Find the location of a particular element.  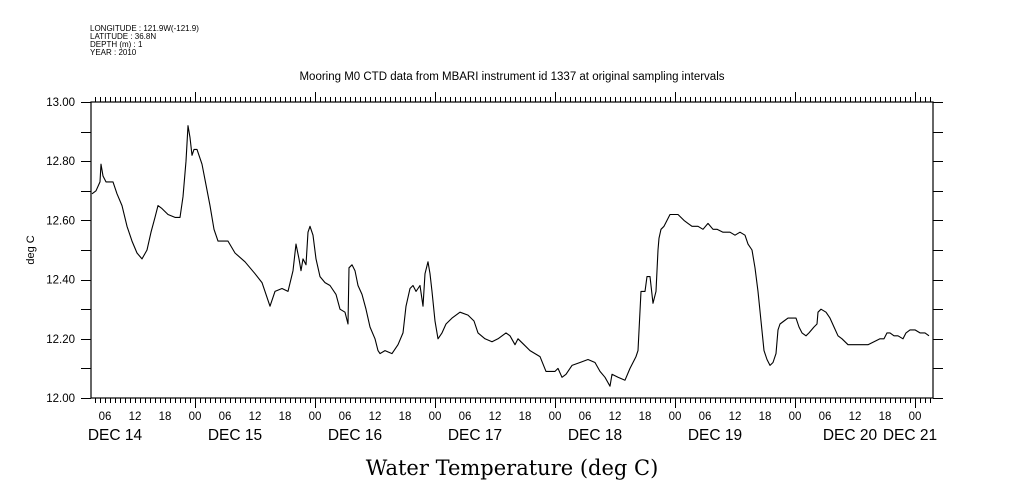

y-tick-label: 12.80 is located at coordinates (60, 162).